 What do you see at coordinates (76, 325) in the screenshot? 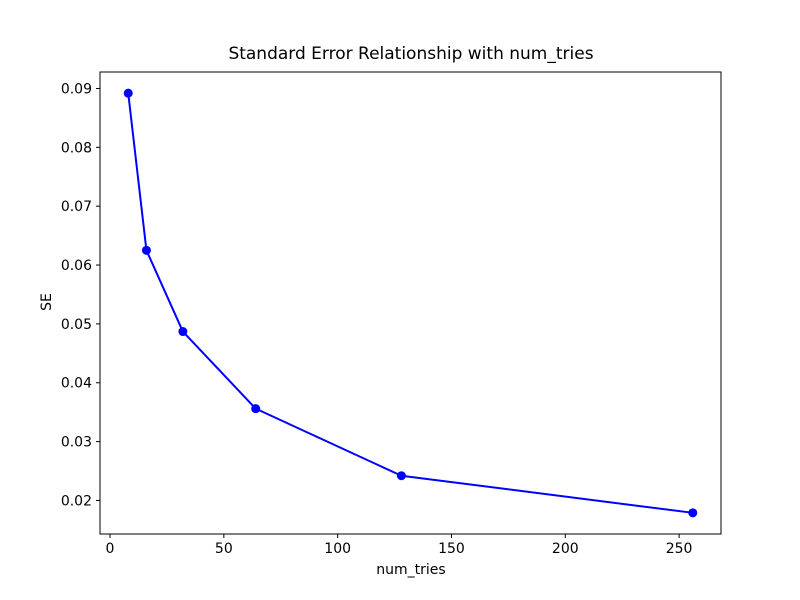
I see `y-tick-label: 0.05` at bounding box center [76, 325].